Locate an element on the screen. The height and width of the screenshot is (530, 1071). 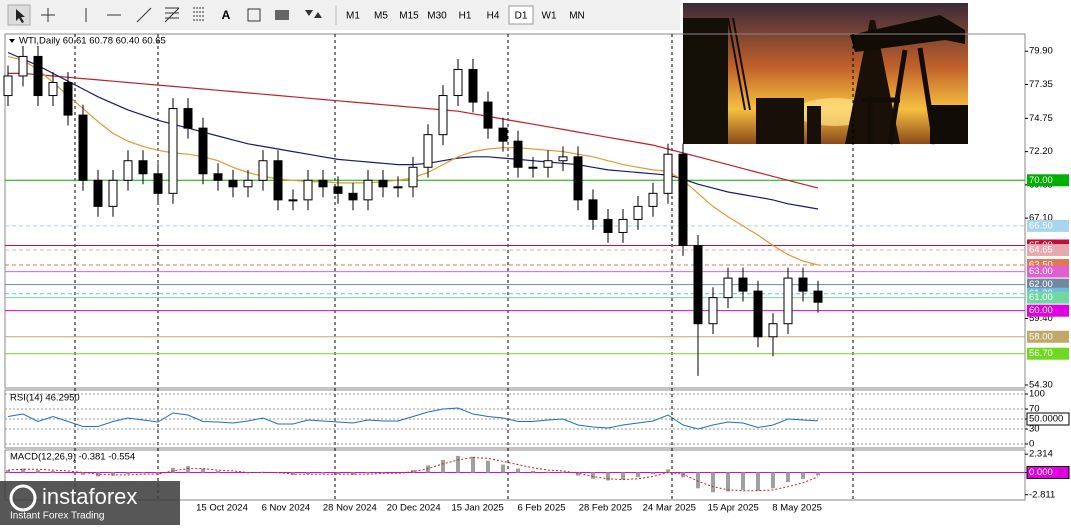
timeframe-button: M30 is located at coordinates (437, 16).